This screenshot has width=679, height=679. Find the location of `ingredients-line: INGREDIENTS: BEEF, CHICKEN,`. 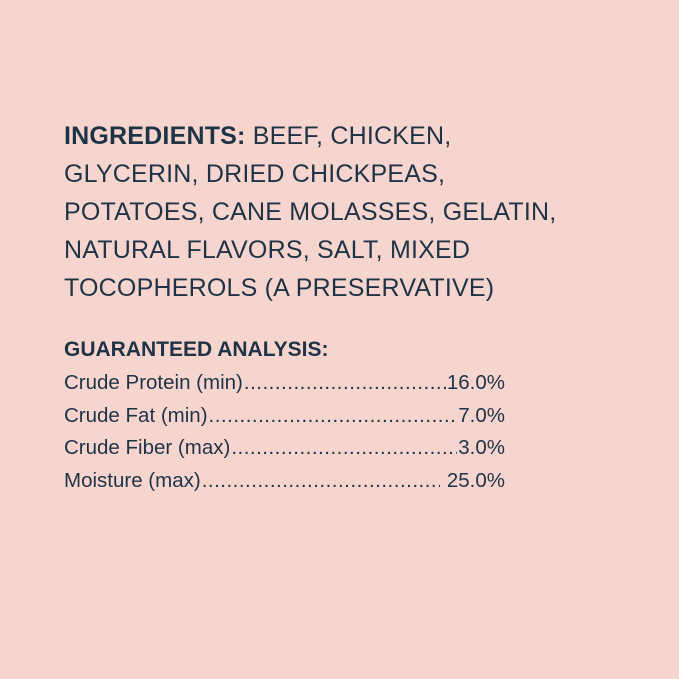

ingredients-line: INGREDIENTS: BEEF, CHICKEN, is located at coordinates (310, 136).